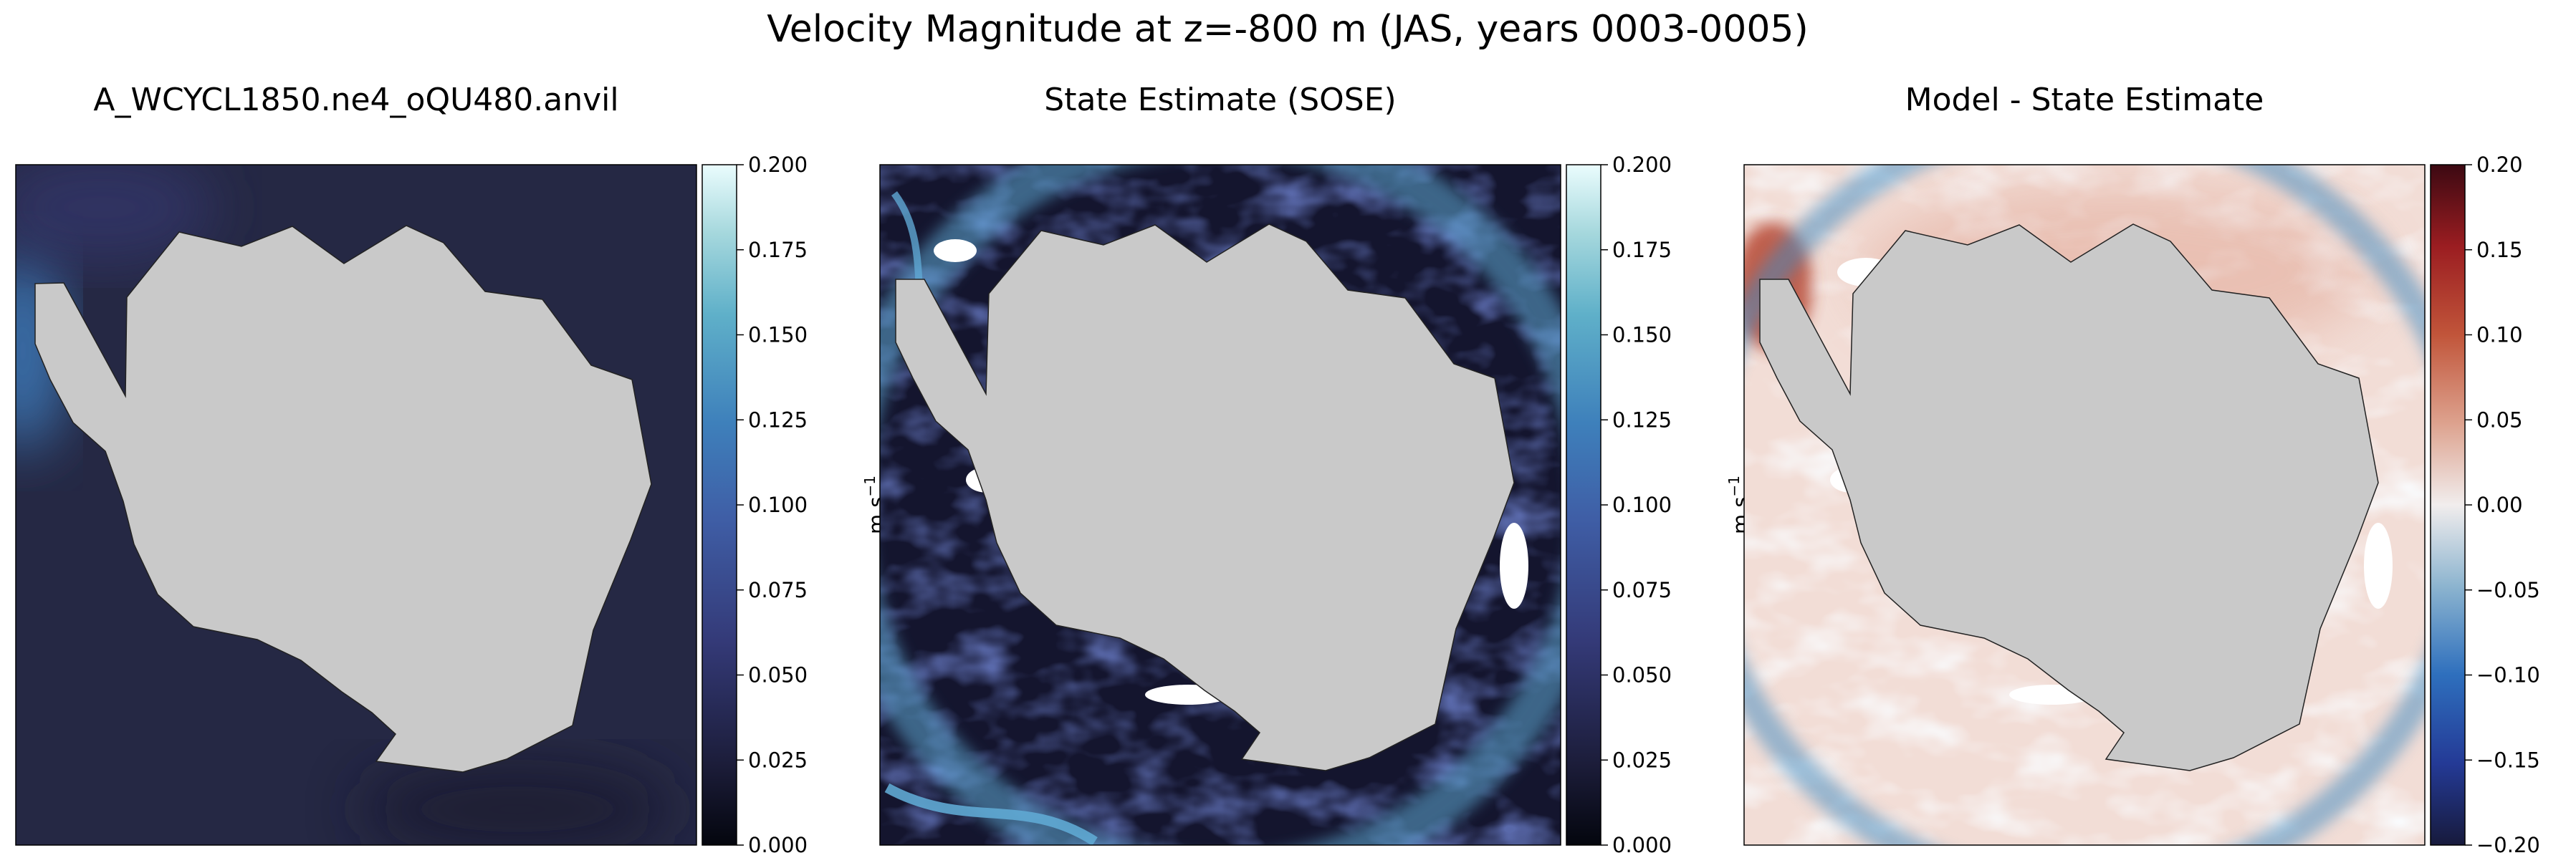 The image size is (2576, 868). What do you see at coordinates (2499, 505) in the screenshot?
I see `colorbar-tick-label: 0.00` at bounding box center [2499, 505].